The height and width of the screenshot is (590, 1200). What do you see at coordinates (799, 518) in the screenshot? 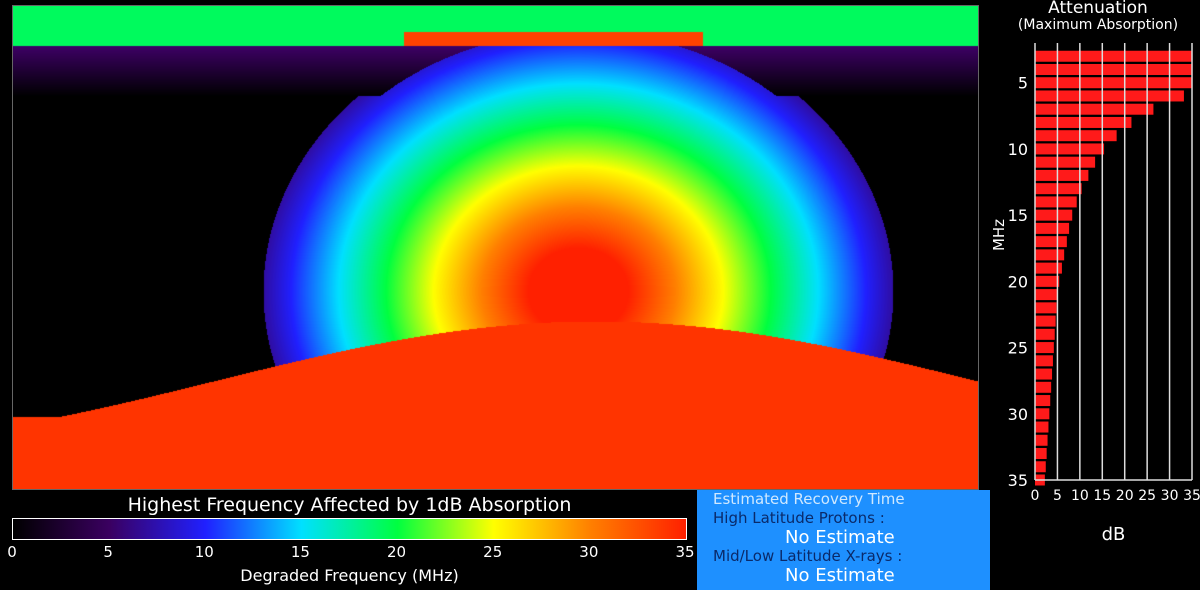
I see `high-latitude-label: High Latitude Protons :` at bounding box center [799, 518].